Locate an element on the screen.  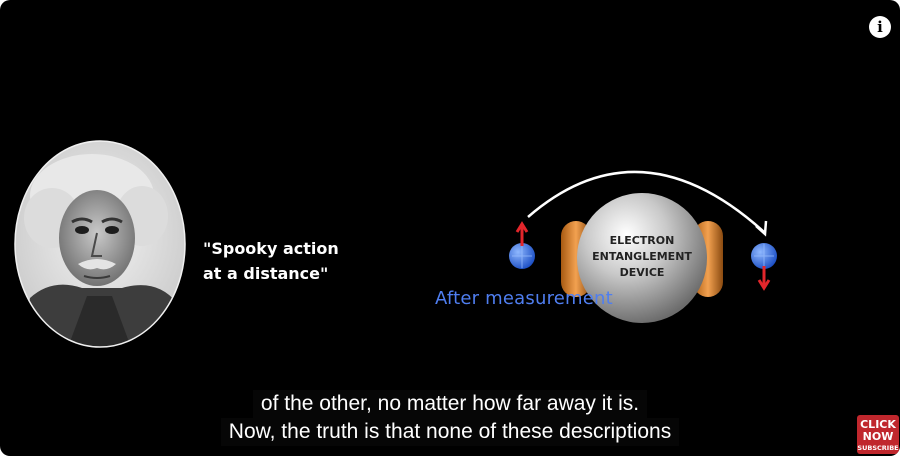
spin-up-arrow is located at coordinates (522, 233).